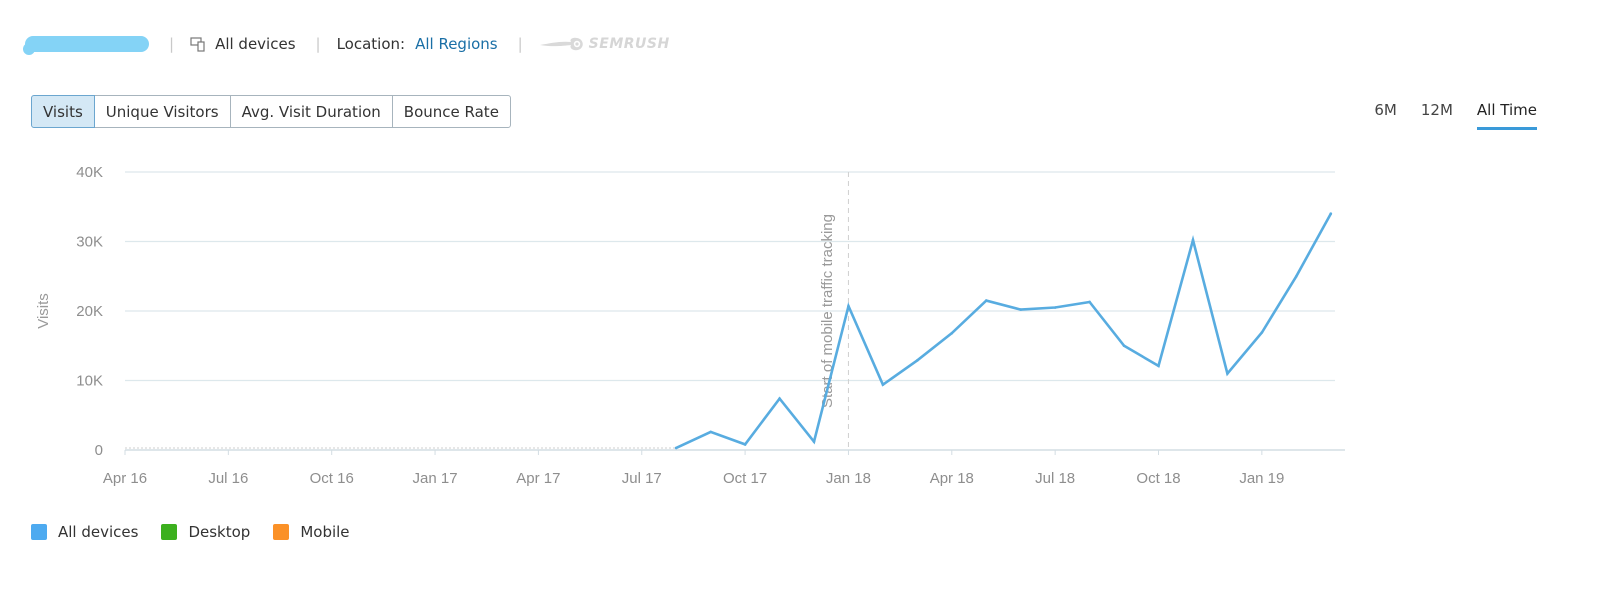 The width and height of the screenshot is (1600, 590). Describe the element at coordinates (435, 478) in the screenshot. I see `x-tick-label: Jan 17` at that location.